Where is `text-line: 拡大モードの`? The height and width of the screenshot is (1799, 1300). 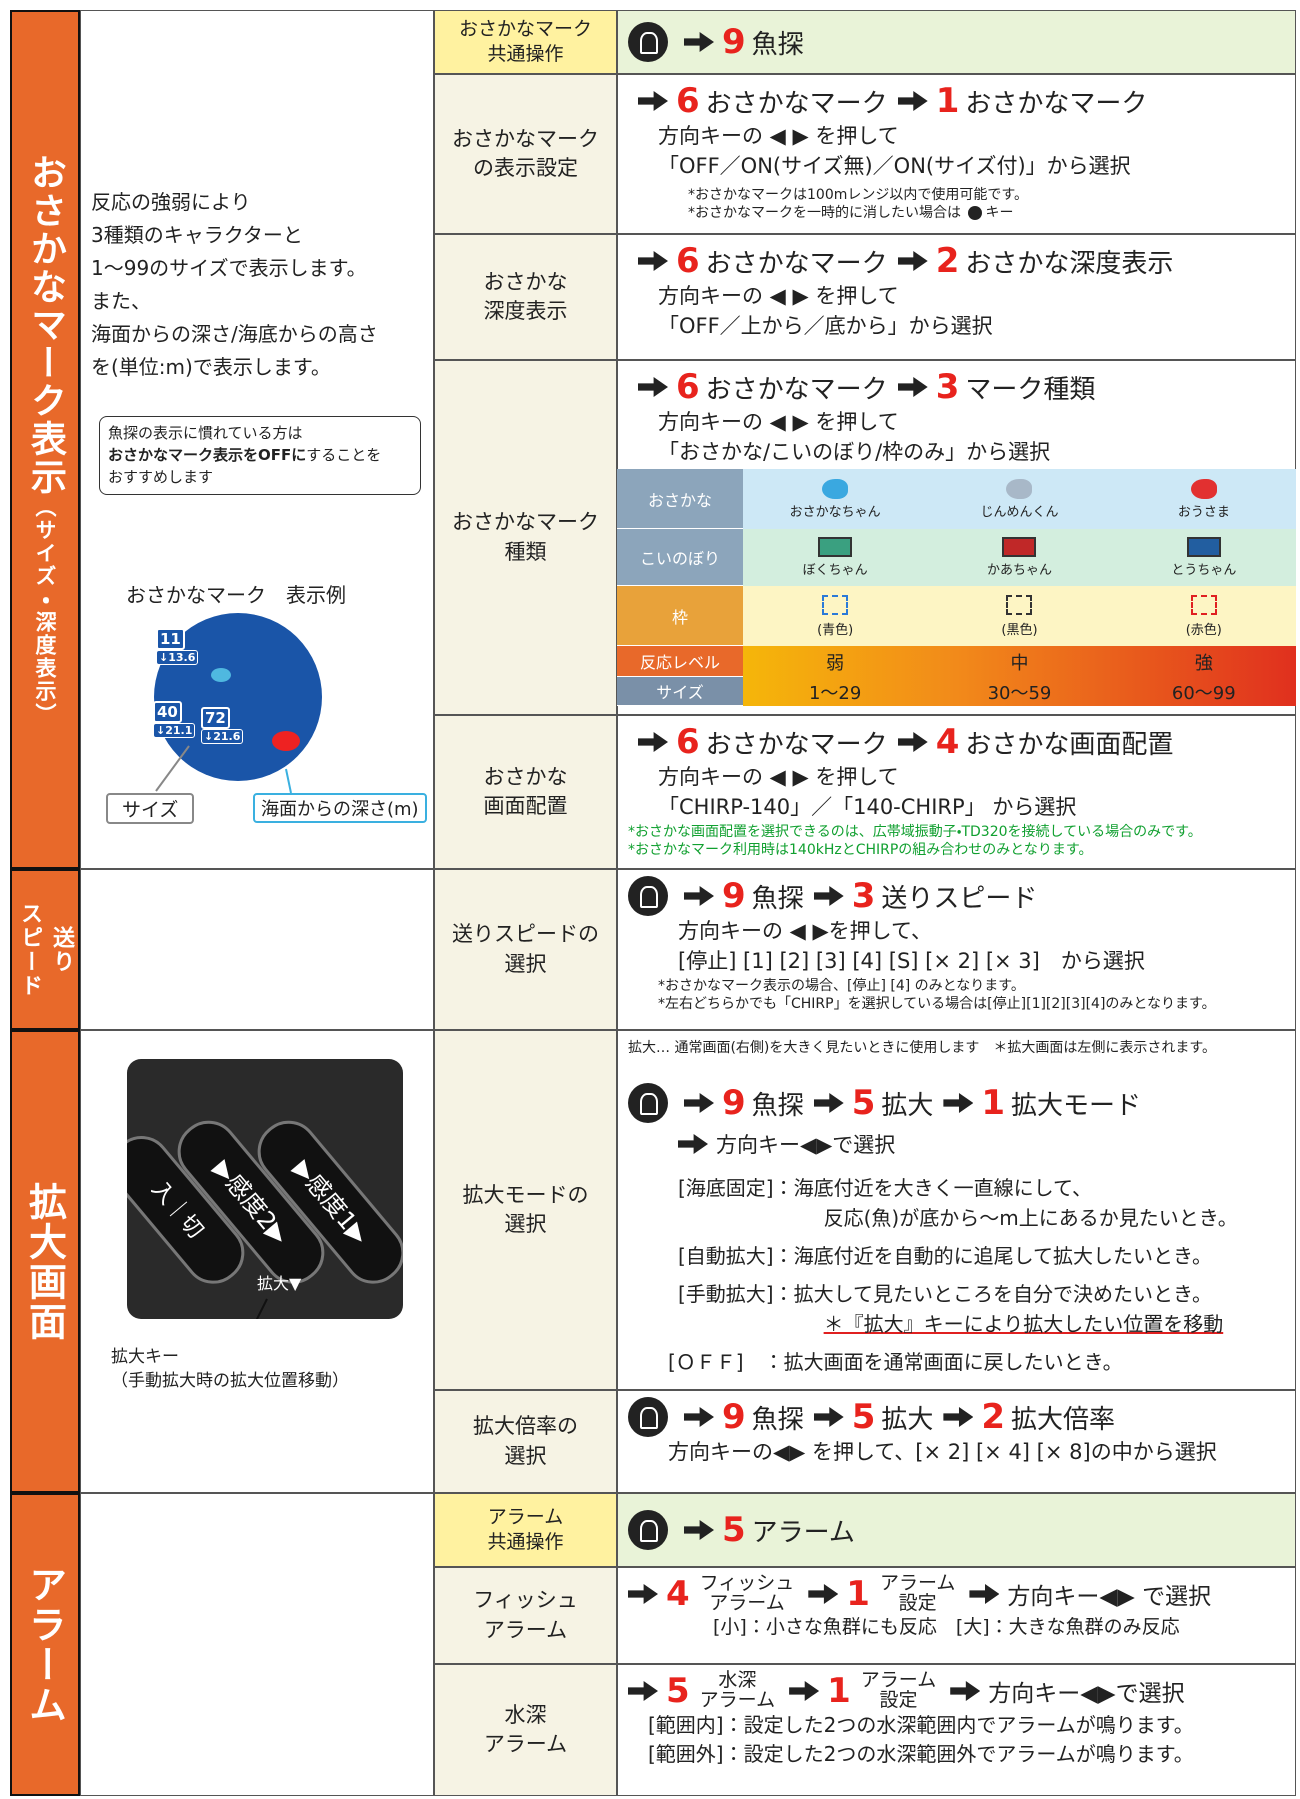
text-line: 拡大モードの is located at coordinates (525, 1194).